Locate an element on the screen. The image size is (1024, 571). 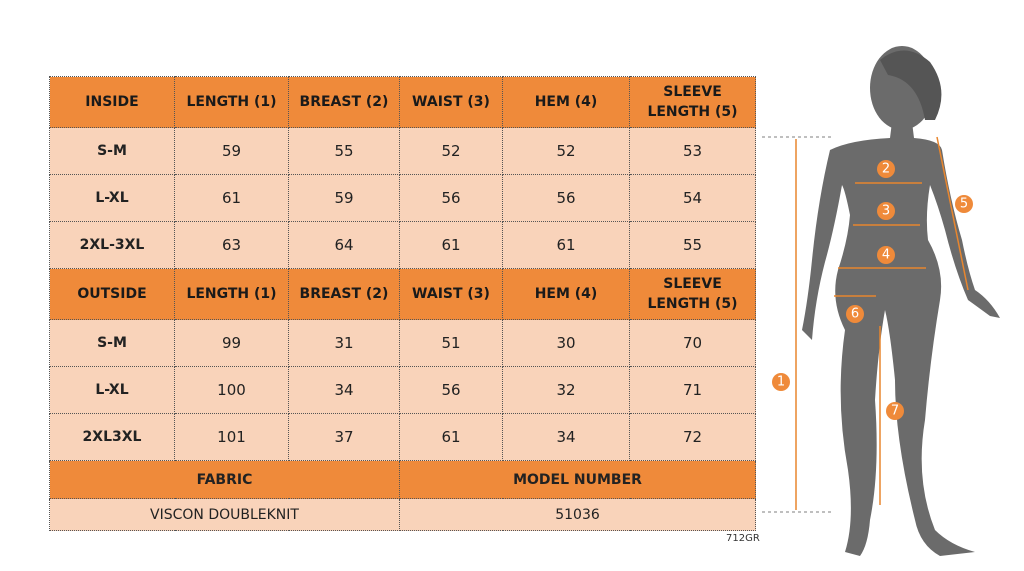
table-cell: 2XL-3XL is located at coordinates (112, 245).